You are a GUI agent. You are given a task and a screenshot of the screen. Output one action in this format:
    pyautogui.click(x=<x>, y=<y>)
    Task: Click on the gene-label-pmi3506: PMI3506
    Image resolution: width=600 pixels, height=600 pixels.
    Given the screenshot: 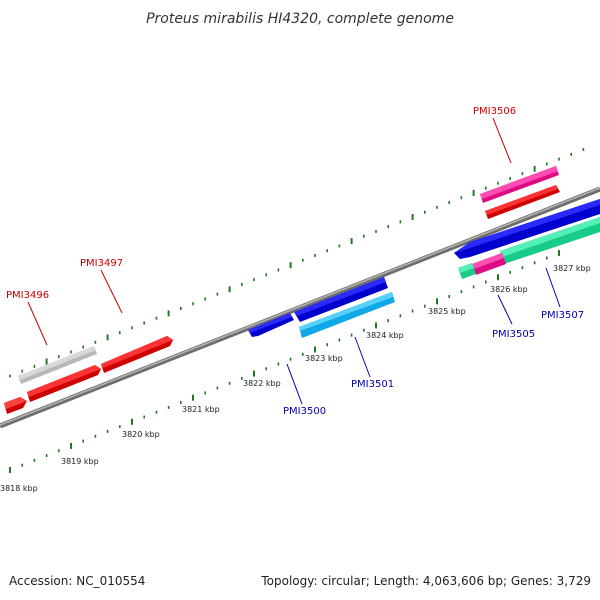 What is the action you would take?
    pyautogui.click(x=494, y=111)
    